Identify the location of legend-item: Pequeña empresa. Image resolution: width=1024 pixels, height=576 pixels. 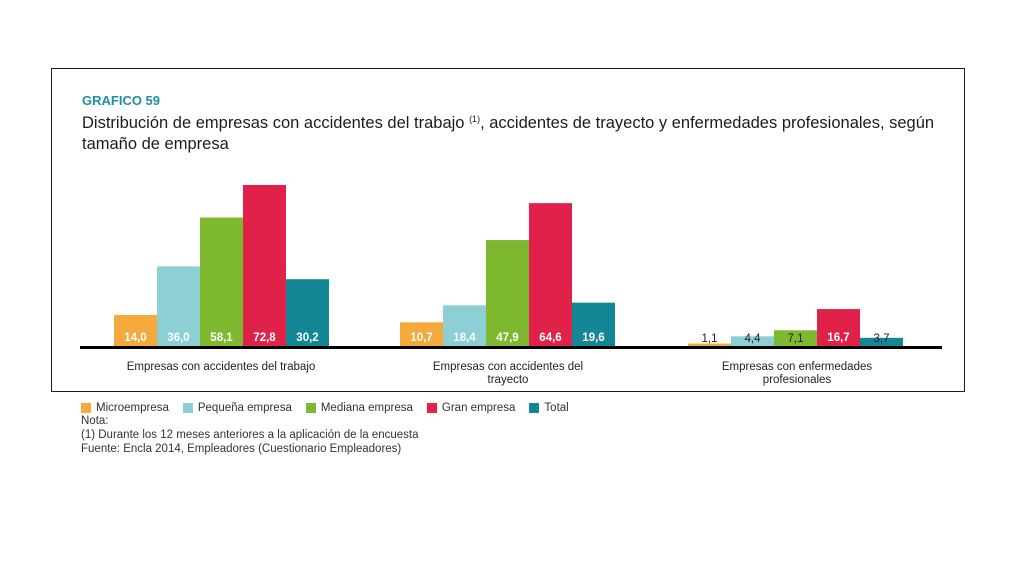
(237, 408).